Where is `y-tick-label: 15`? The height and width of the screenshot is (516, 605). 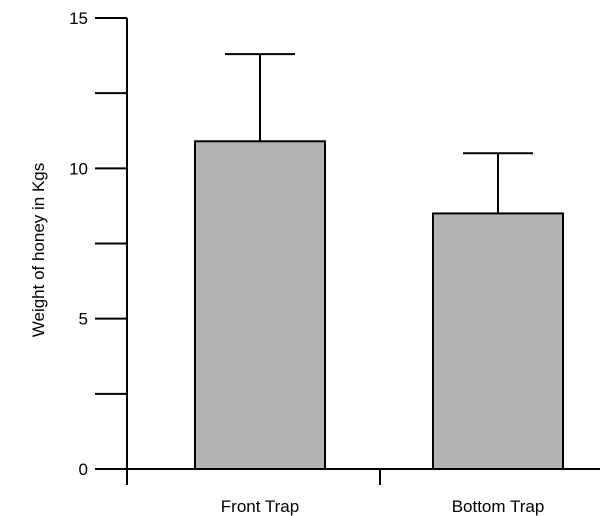
y-tick-label: 15 is located at coordinates (78, 18).